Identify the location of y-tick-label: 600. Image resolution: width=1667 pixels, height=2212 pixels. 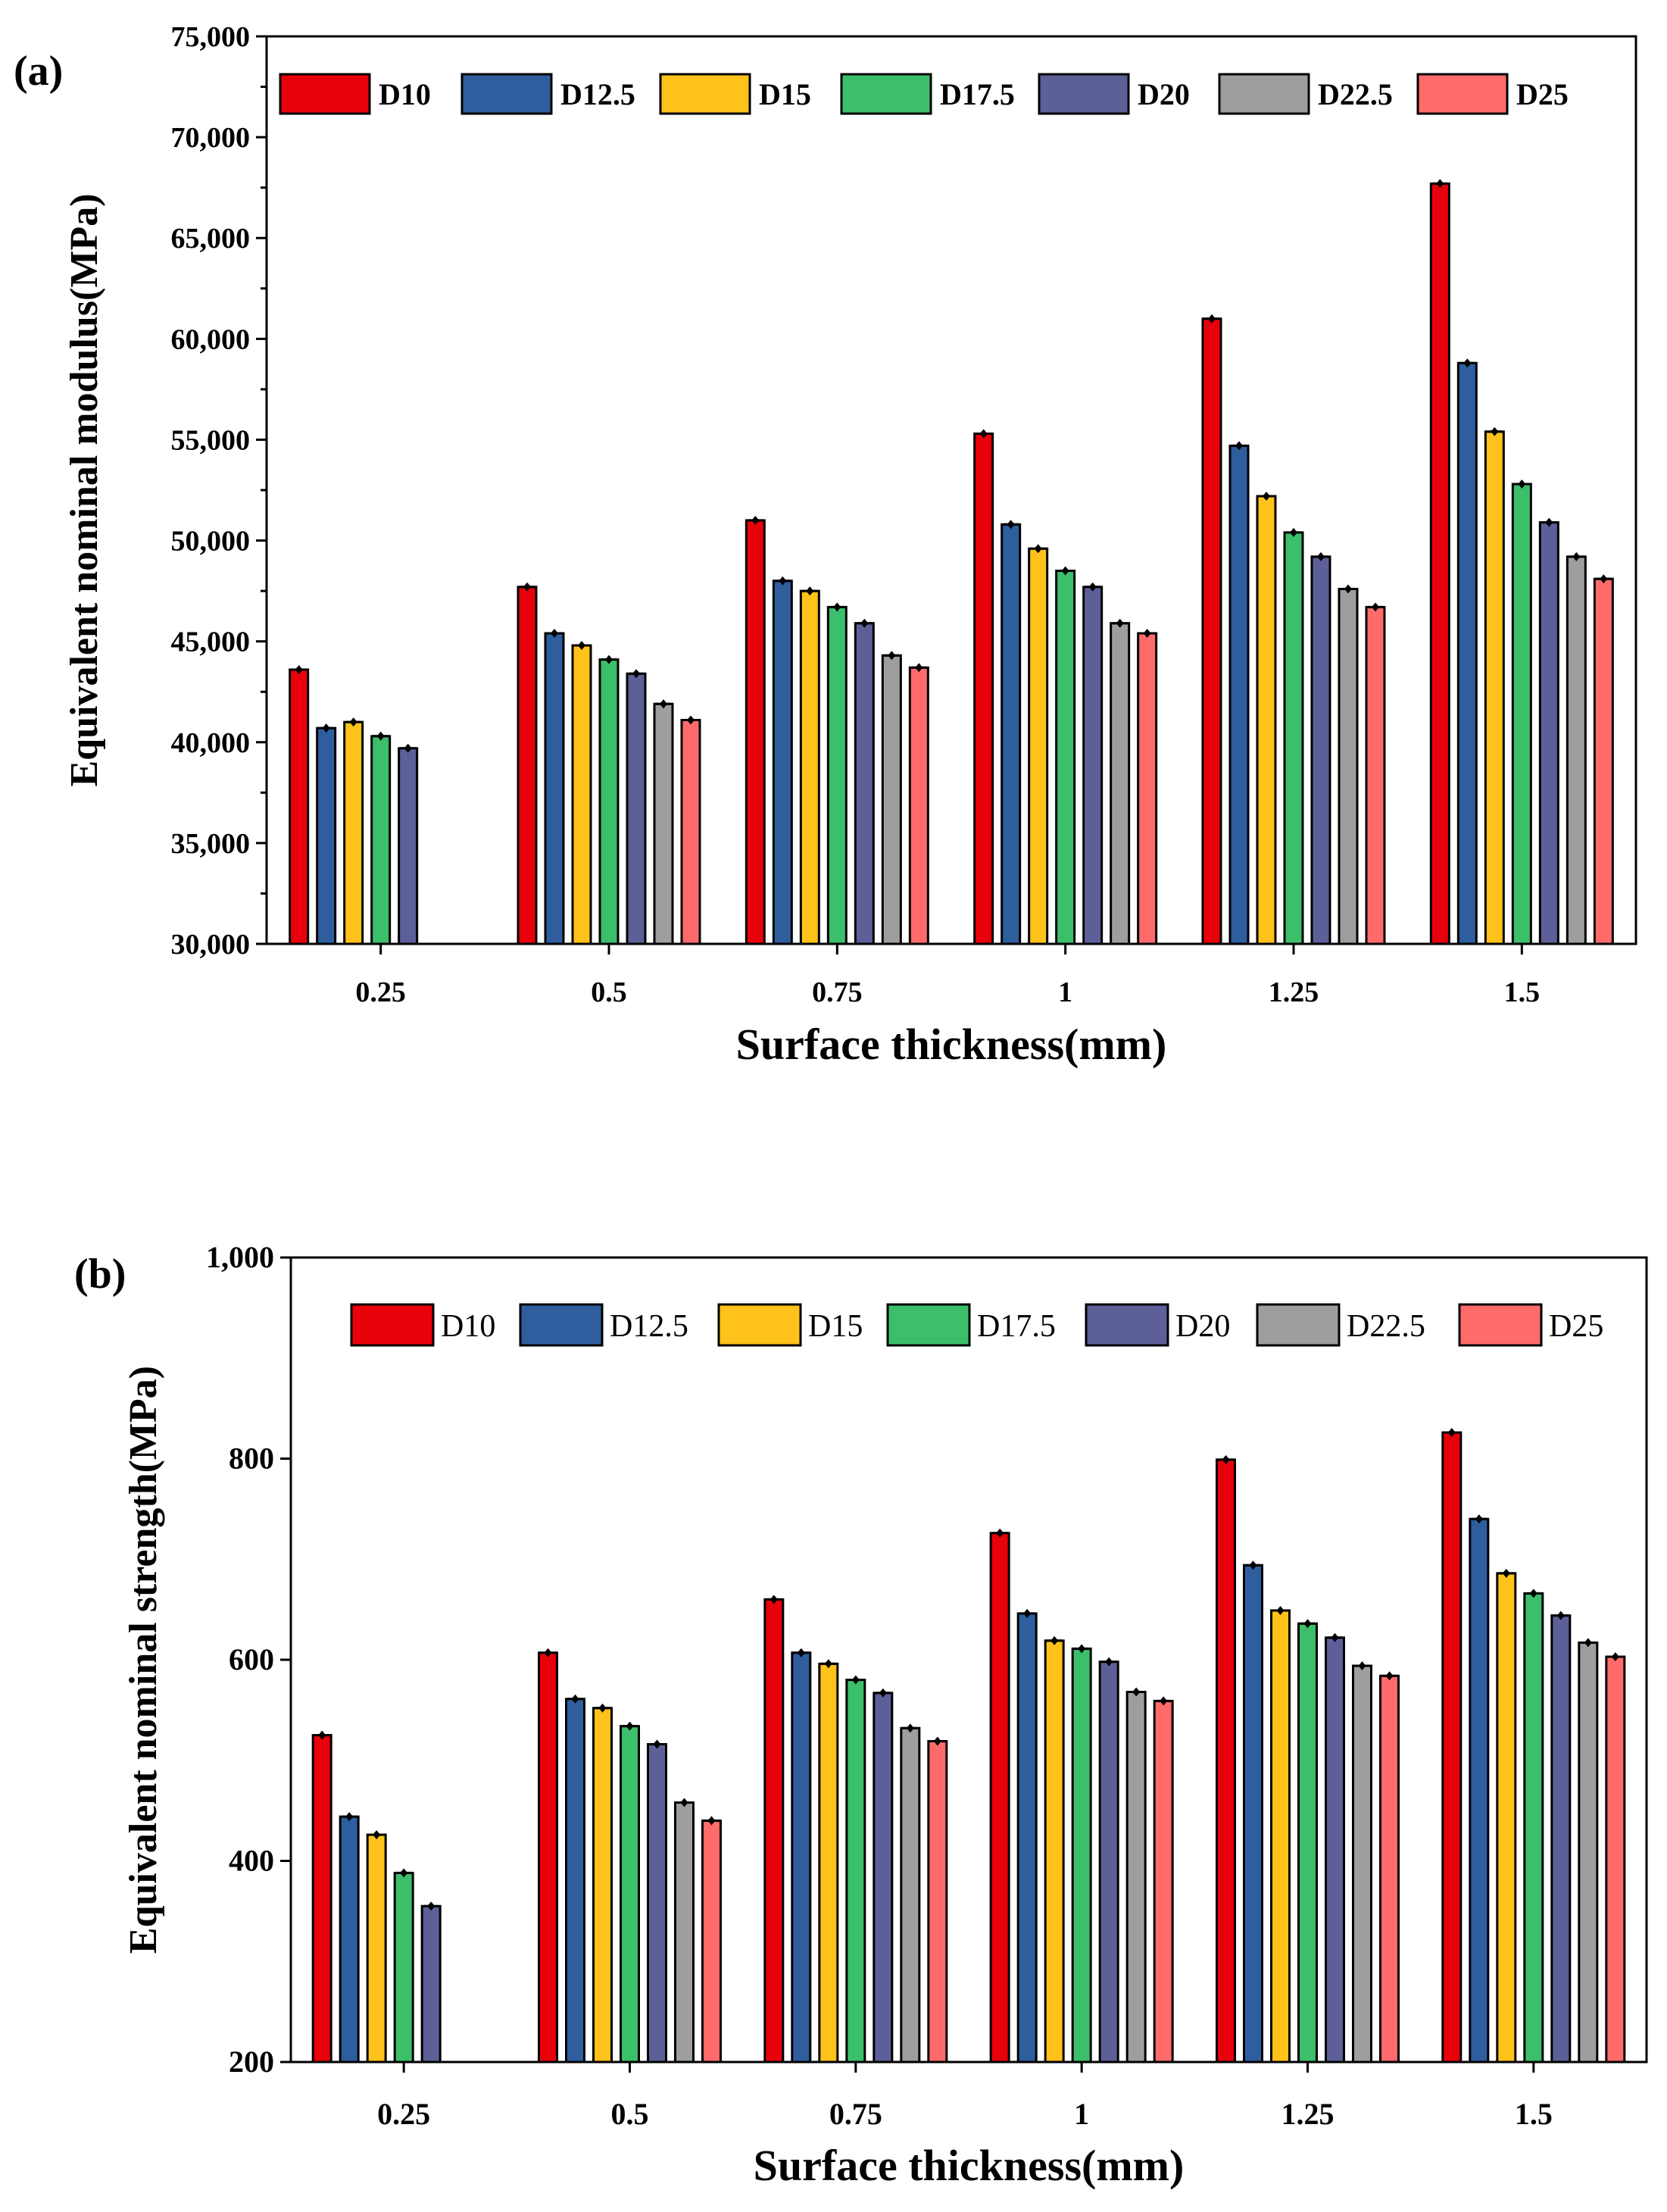
(251, 1659).